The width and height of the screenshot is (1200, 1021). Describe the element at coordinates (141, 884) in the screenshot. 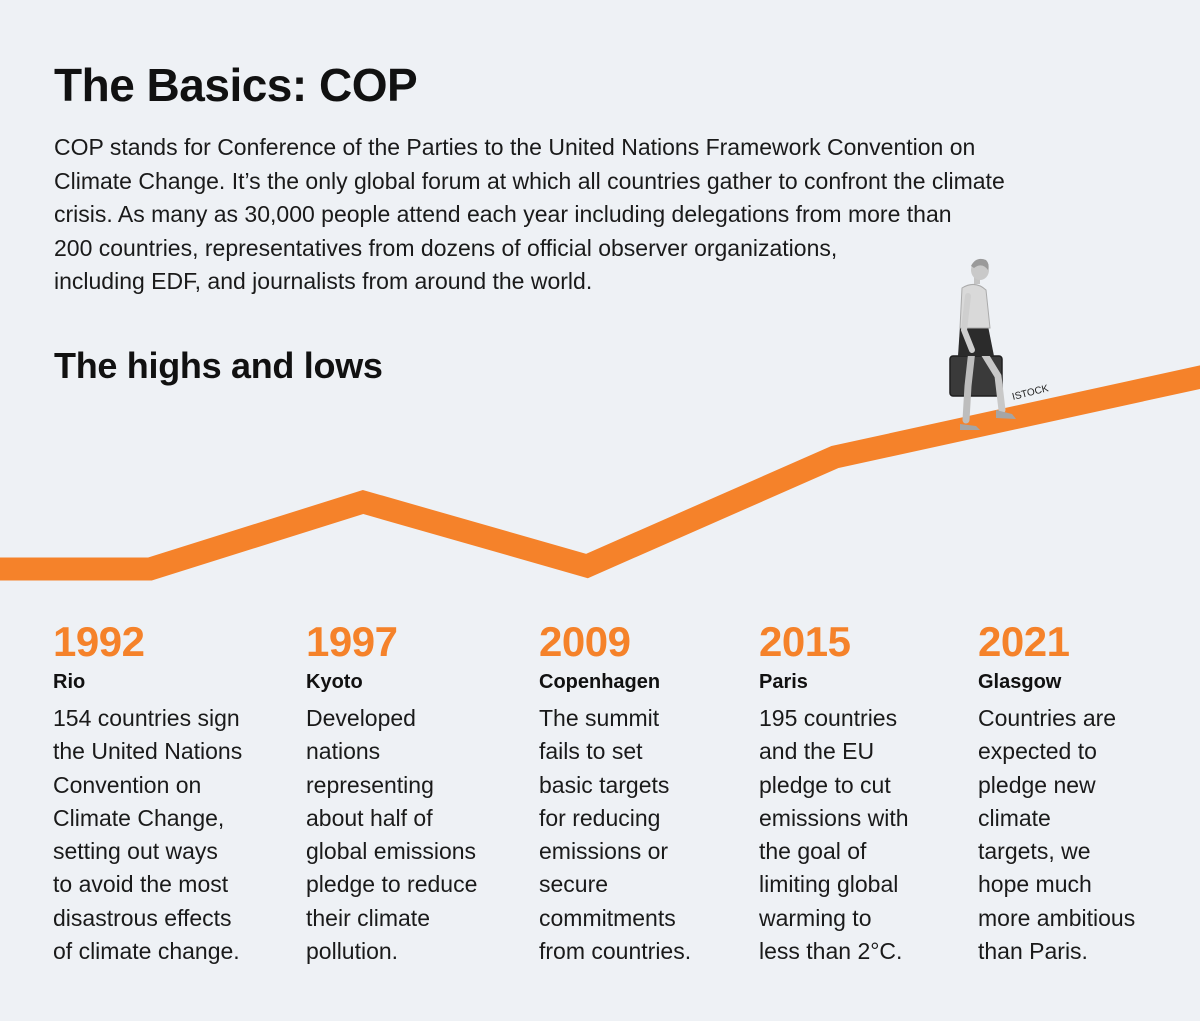

I see `description-line: to avoid the most` at that location.